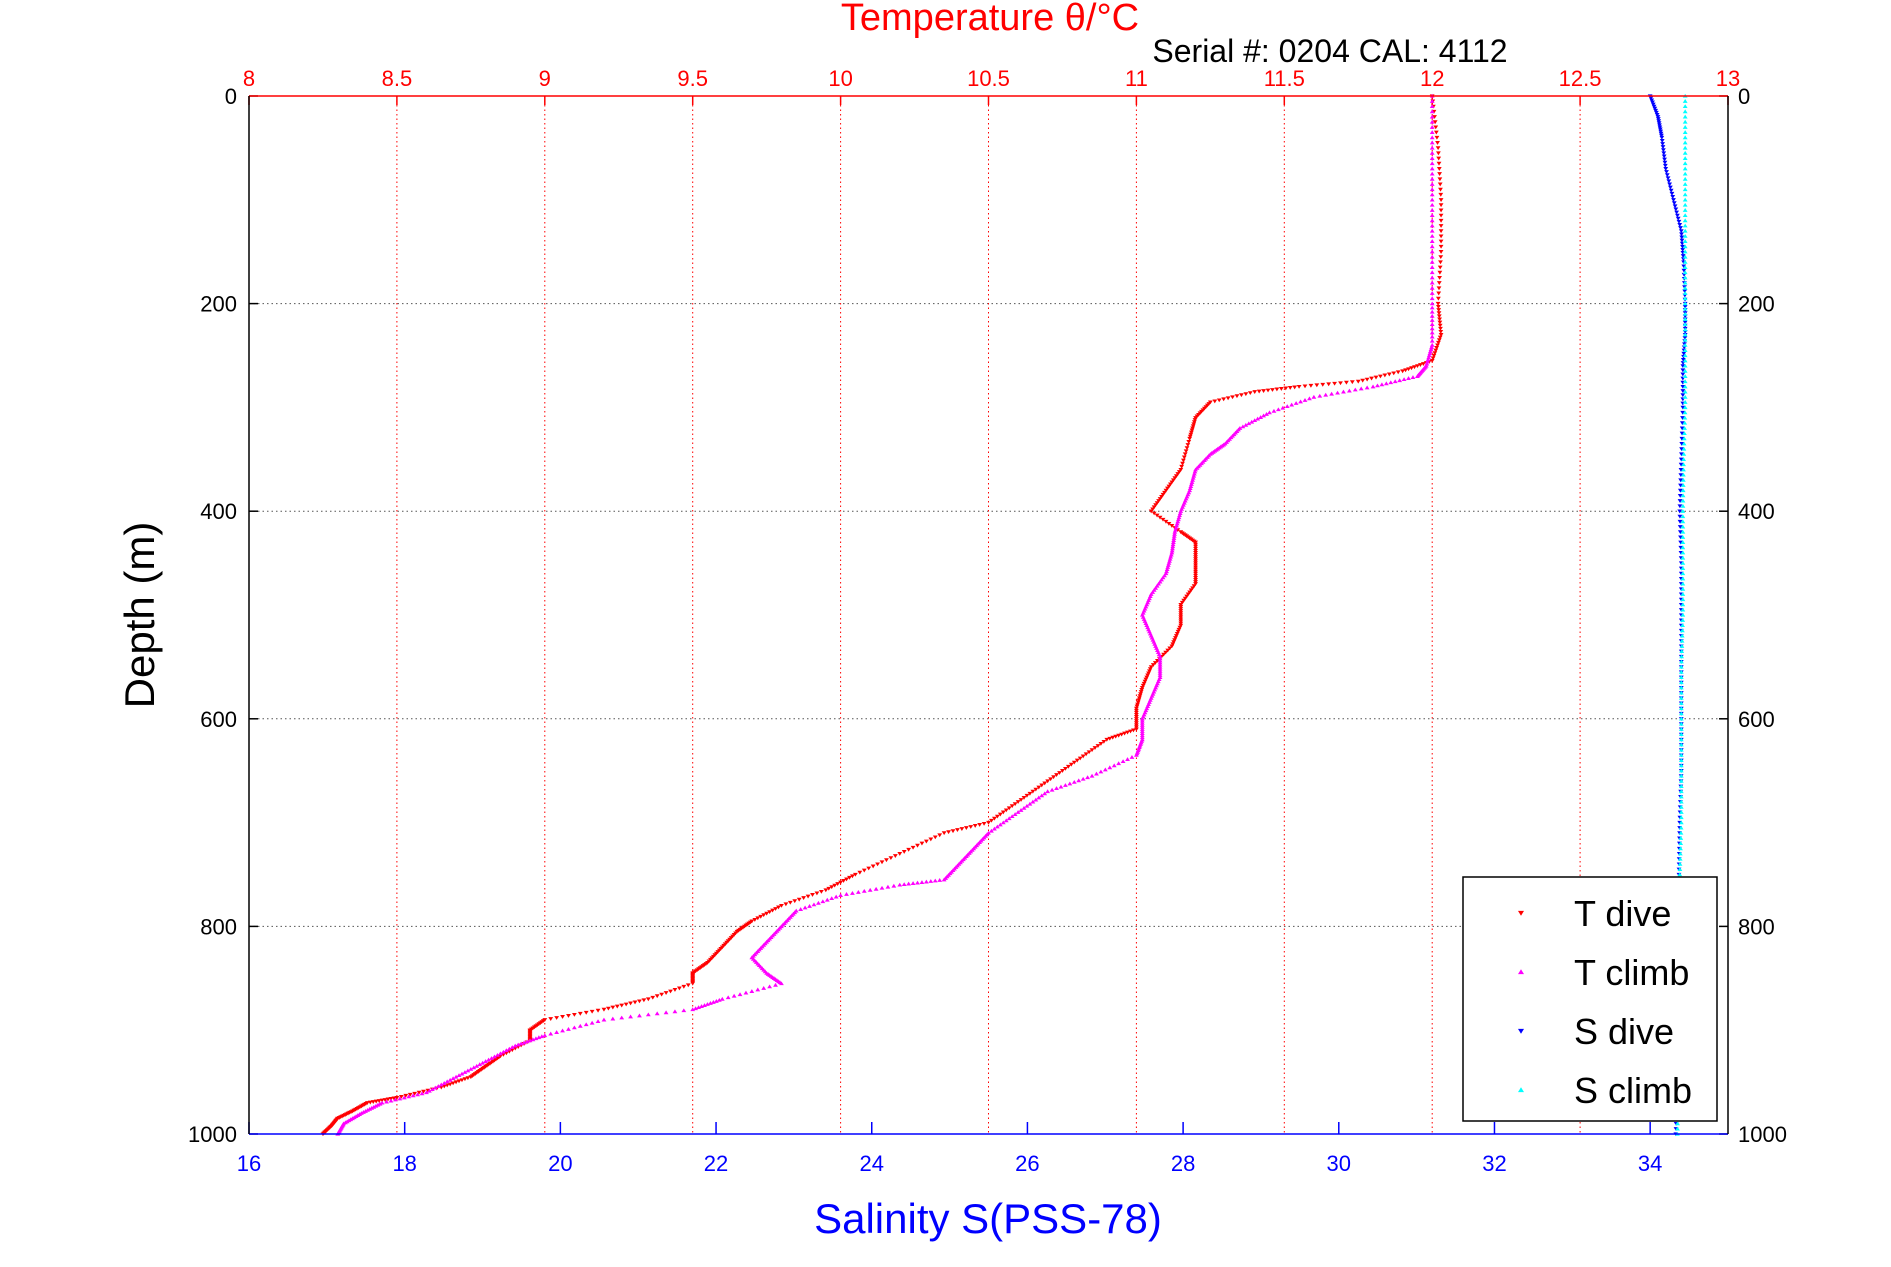  What do you see at coordinates (716, 1163) in the screenshot?
I see `salinity-tick-label: 22` at bounding box center [716, 1163].